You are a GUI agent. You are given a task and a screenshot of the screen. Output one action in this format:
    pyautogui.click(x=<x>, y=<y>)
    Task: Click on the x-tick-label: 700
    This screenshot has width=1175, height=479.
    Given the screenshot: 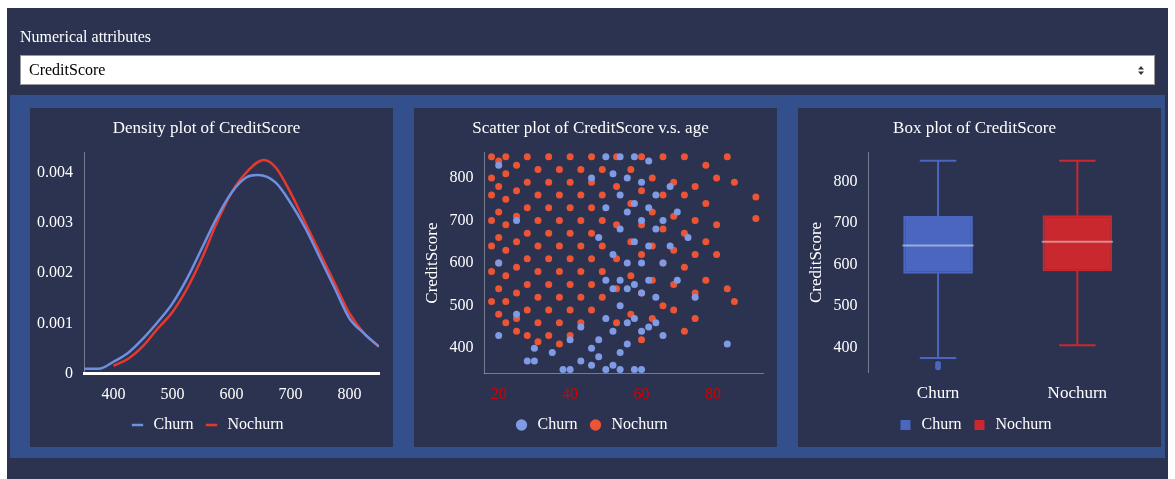 What is the action you would take?
    pyautogui.click(x=290, y=393)
    